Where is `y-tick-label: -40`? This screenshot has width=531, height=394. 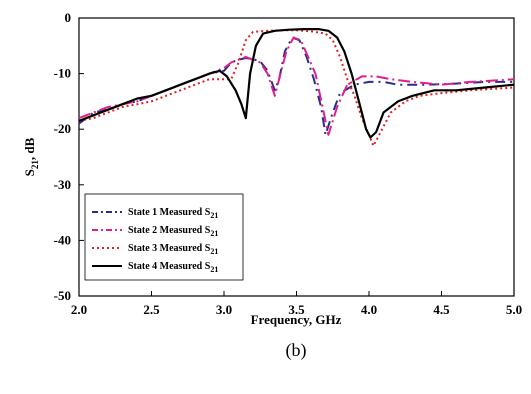
y-tick-label: -40 is located at coordinates (62, 239).